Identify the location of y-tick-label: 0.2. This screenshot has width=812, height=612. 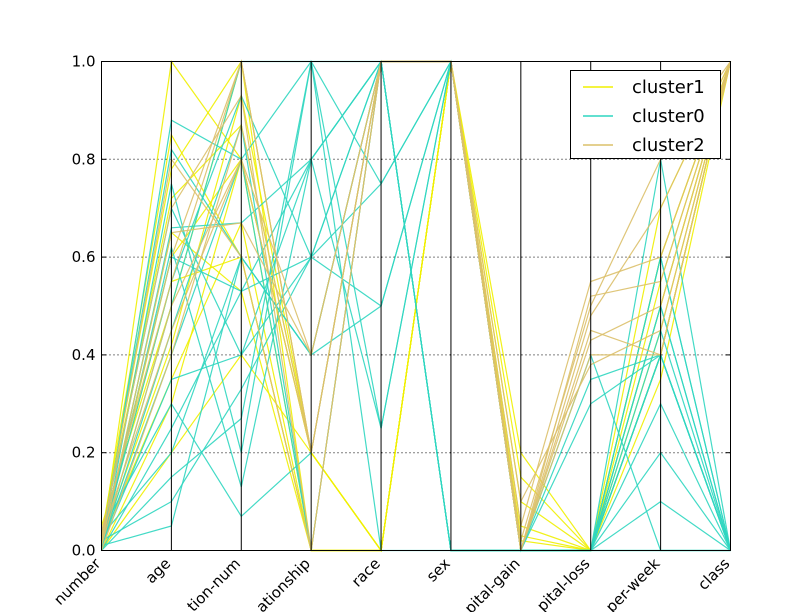
(84, 453).